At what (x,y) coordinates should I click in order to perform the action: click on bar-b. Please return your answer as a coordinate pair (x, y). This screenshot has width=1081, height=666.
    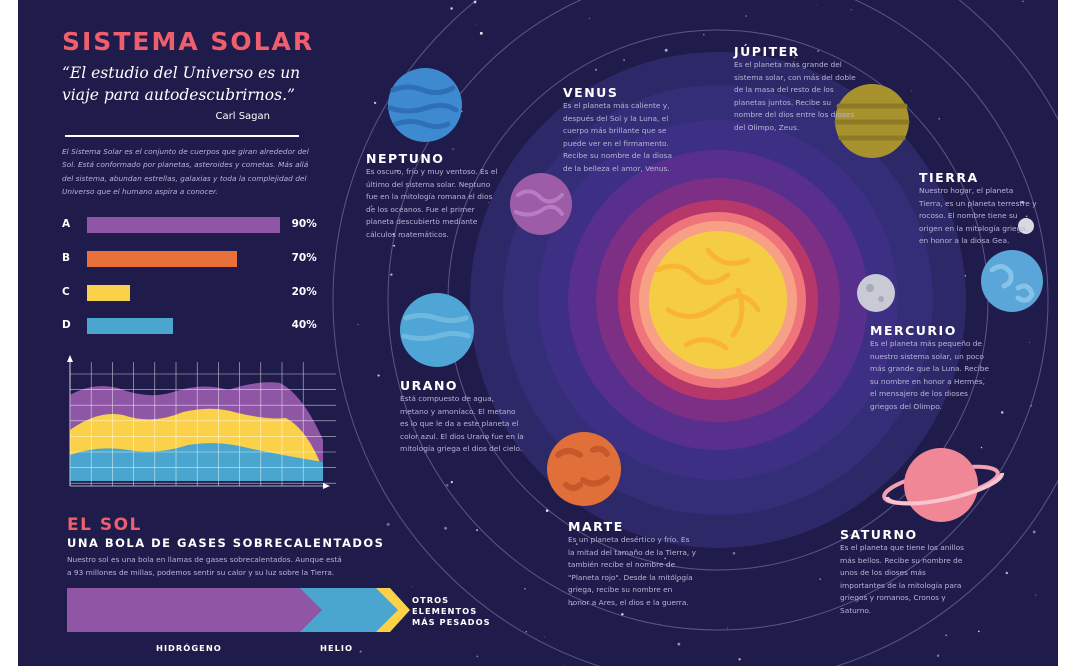
    Looking at the image, I should click on (162, 259).